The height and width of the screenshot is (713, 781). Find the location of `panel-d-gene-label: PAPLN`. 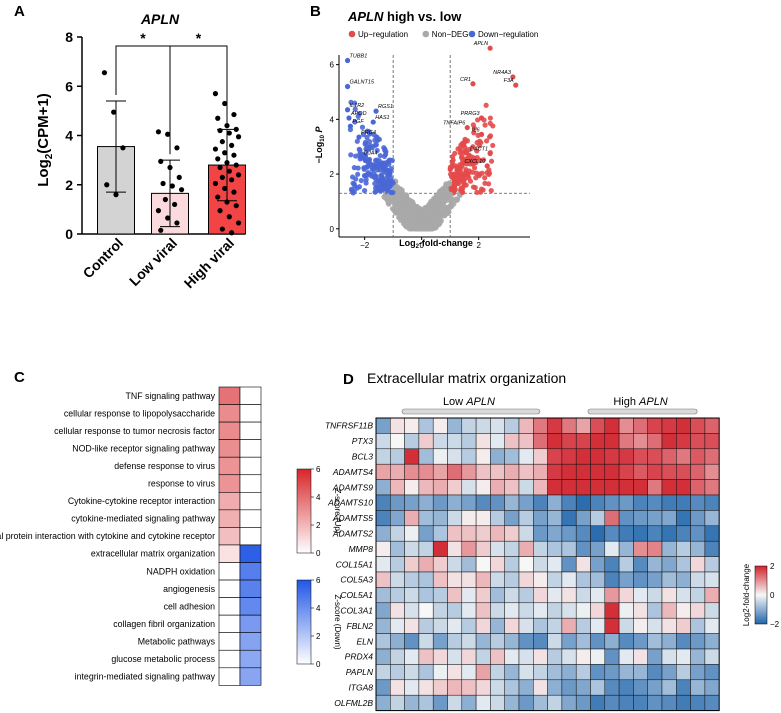

panel-d-gene-label: PAPLN is located at coordinates (360, 672).